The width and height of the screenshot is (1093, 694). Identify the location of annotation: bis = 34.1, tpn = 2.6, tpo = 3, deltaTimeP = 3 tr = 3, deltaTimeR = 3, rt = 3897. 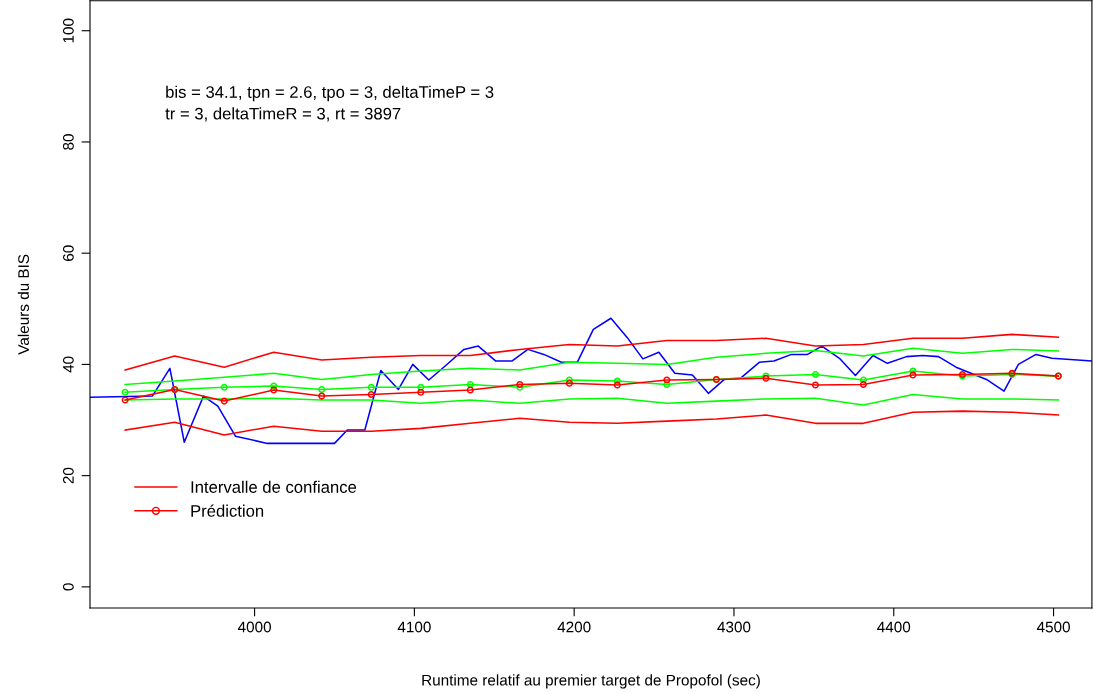
(329, 103).